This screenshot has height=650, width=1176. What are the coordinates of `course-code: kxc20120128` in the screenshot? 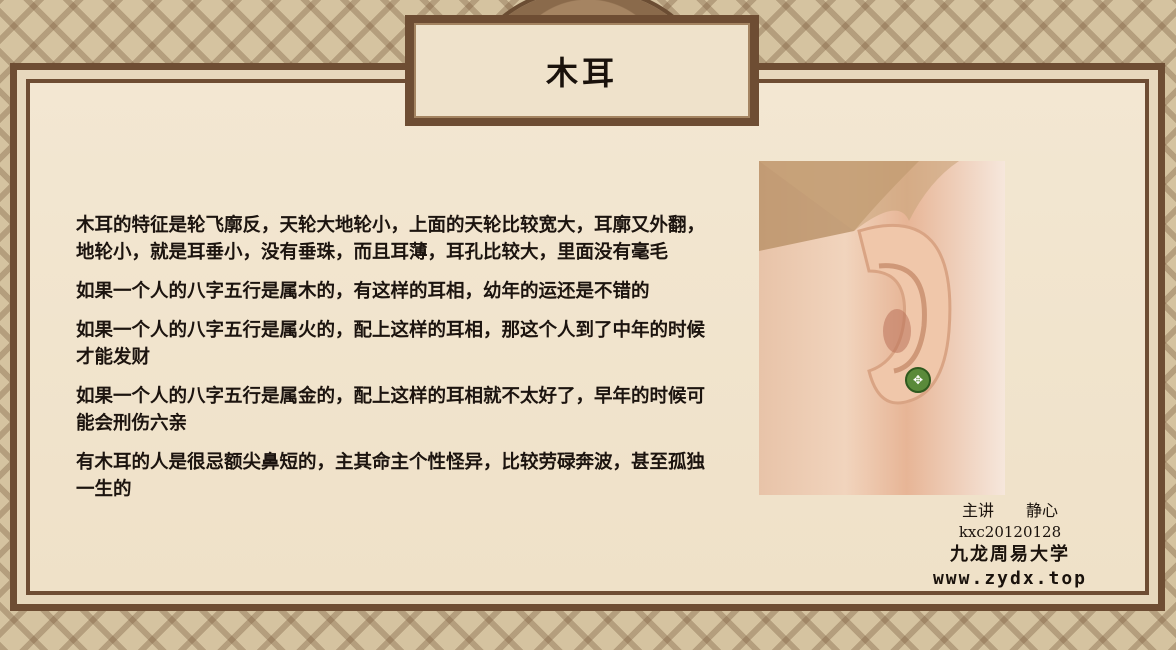 It's located at (1010, 532).